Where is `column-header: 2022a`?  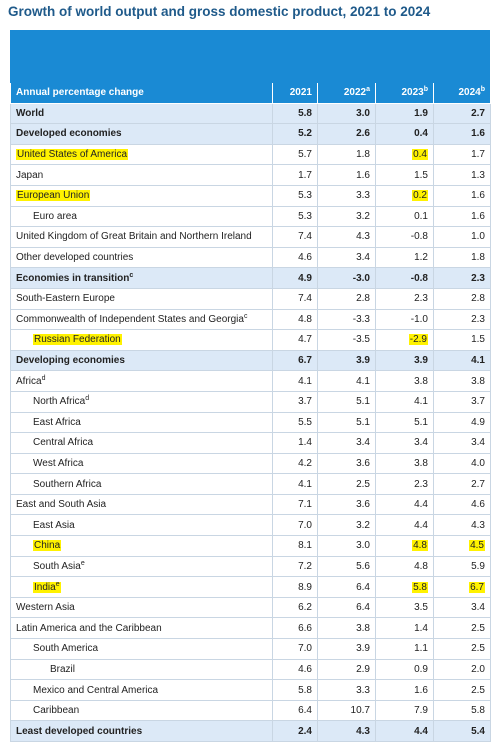 column-header: 2022a is located at coordinates (346, 93).